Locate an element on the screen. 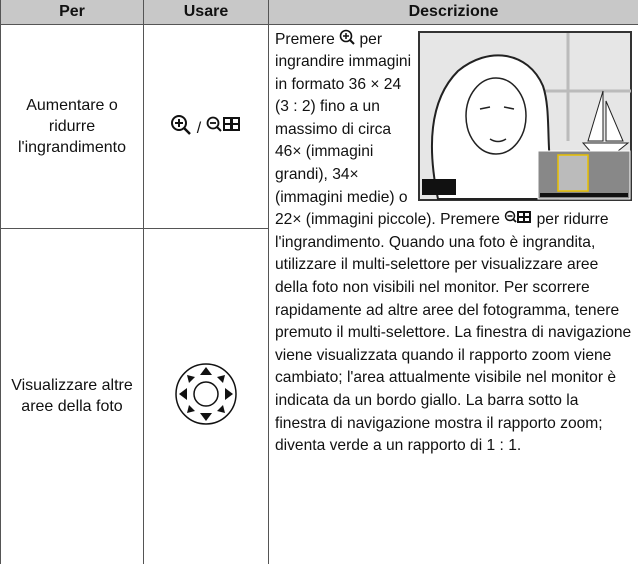 The image size is (638, 564). header-cell: Descrizione is located at coordinates (453, 12).